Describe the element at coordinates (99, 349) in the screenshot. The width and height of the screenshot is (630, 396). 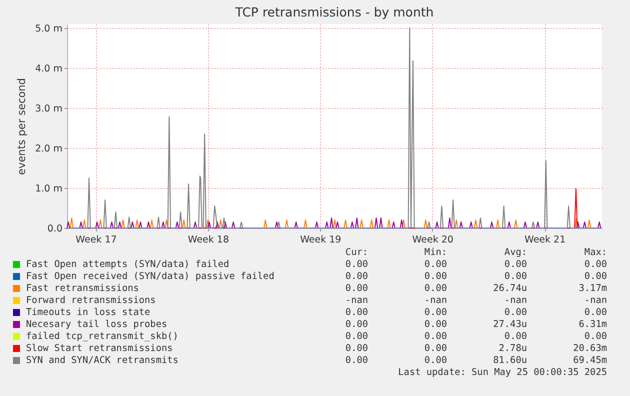
I see `legend-label: Slow Start retransmissions` at that location.